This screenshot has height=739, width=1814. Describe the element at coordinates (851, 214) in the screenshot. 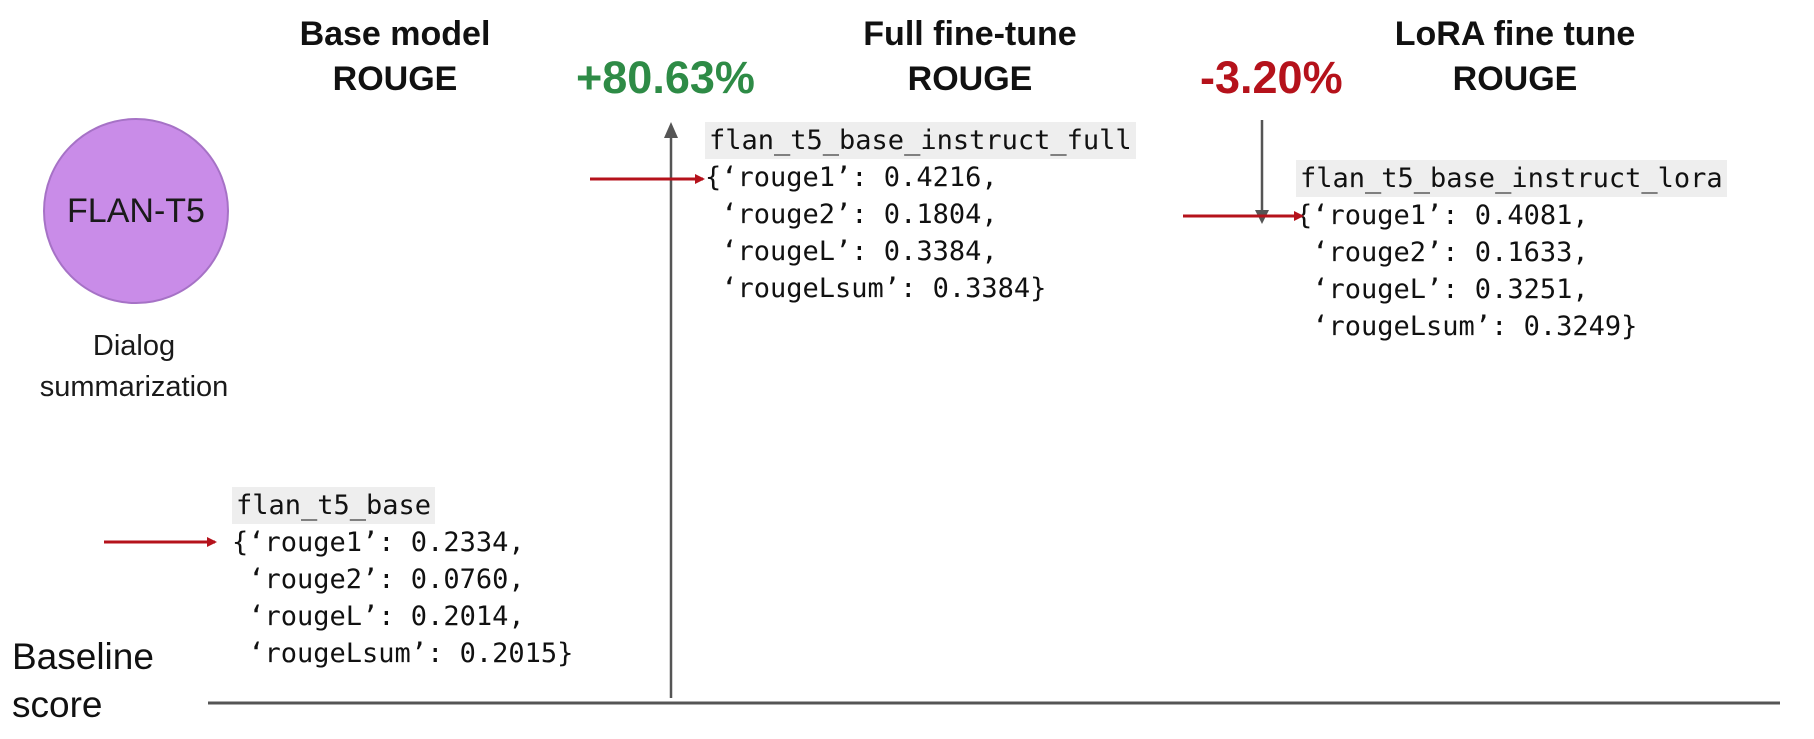

I see `full-rouge2: ‘rouge2’: 0.1804,` at that location.